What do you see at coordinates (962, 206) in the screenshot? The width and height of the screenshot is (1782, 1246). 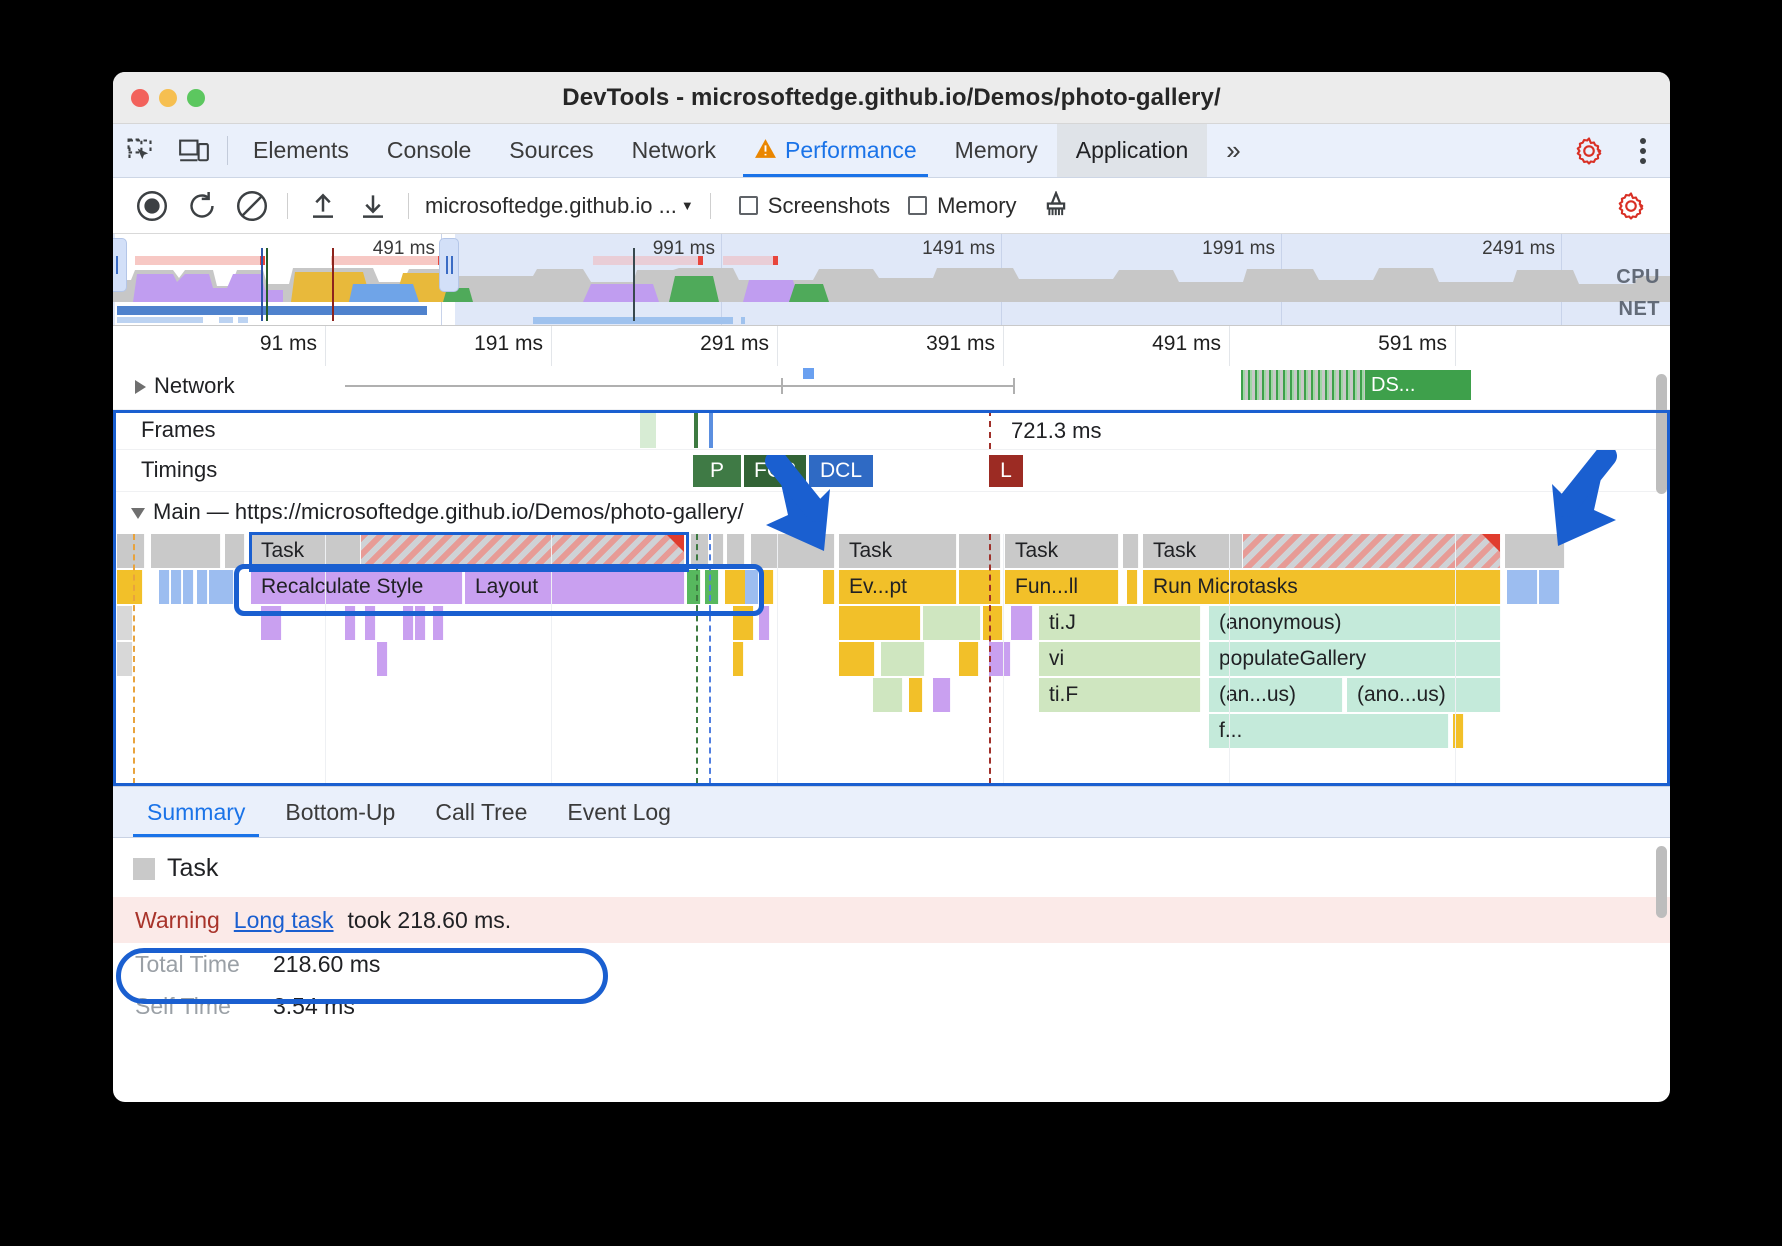 I see `memory-checkbox: Memory` at bounding box center [962, 206].